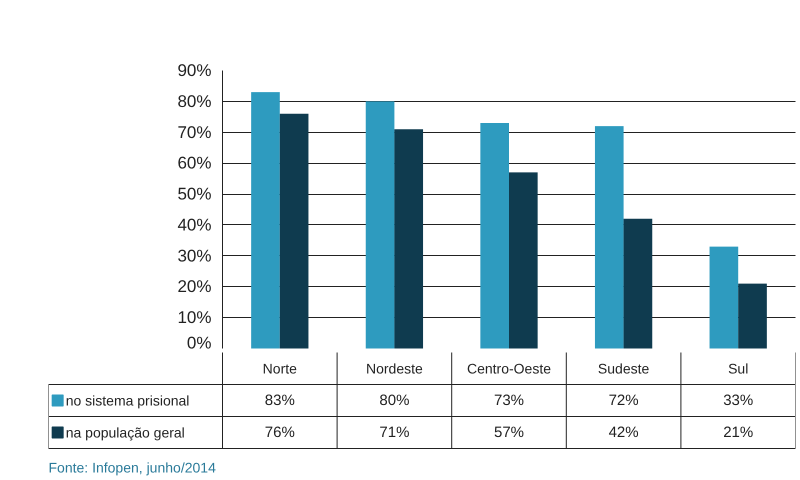  I want to click on y-tick-label: 20%, so click(194, 286).